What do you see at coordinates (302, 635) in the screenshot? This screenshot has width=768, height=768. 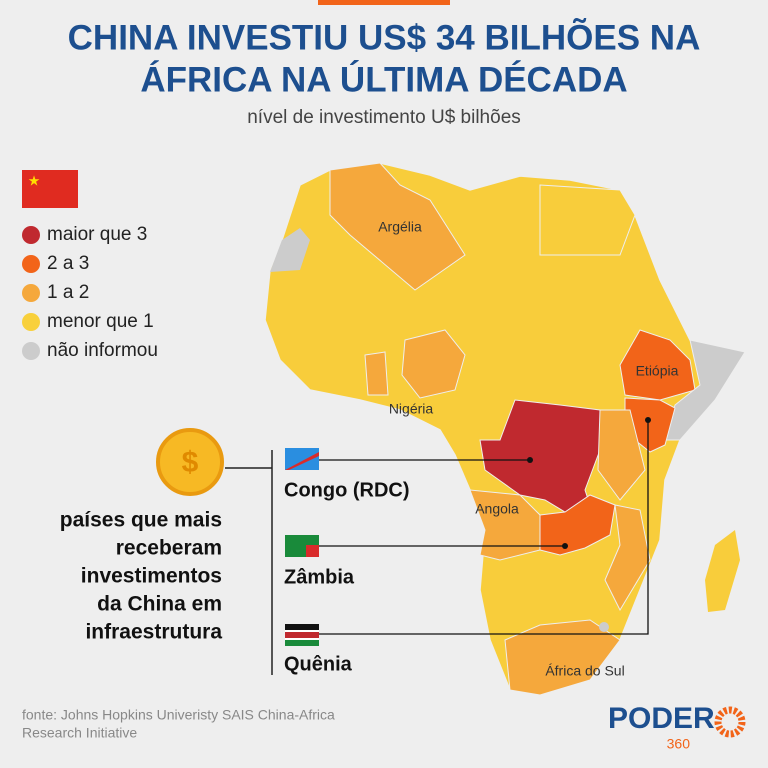 I see `kenya-flag` at bounding box center [302, 635].